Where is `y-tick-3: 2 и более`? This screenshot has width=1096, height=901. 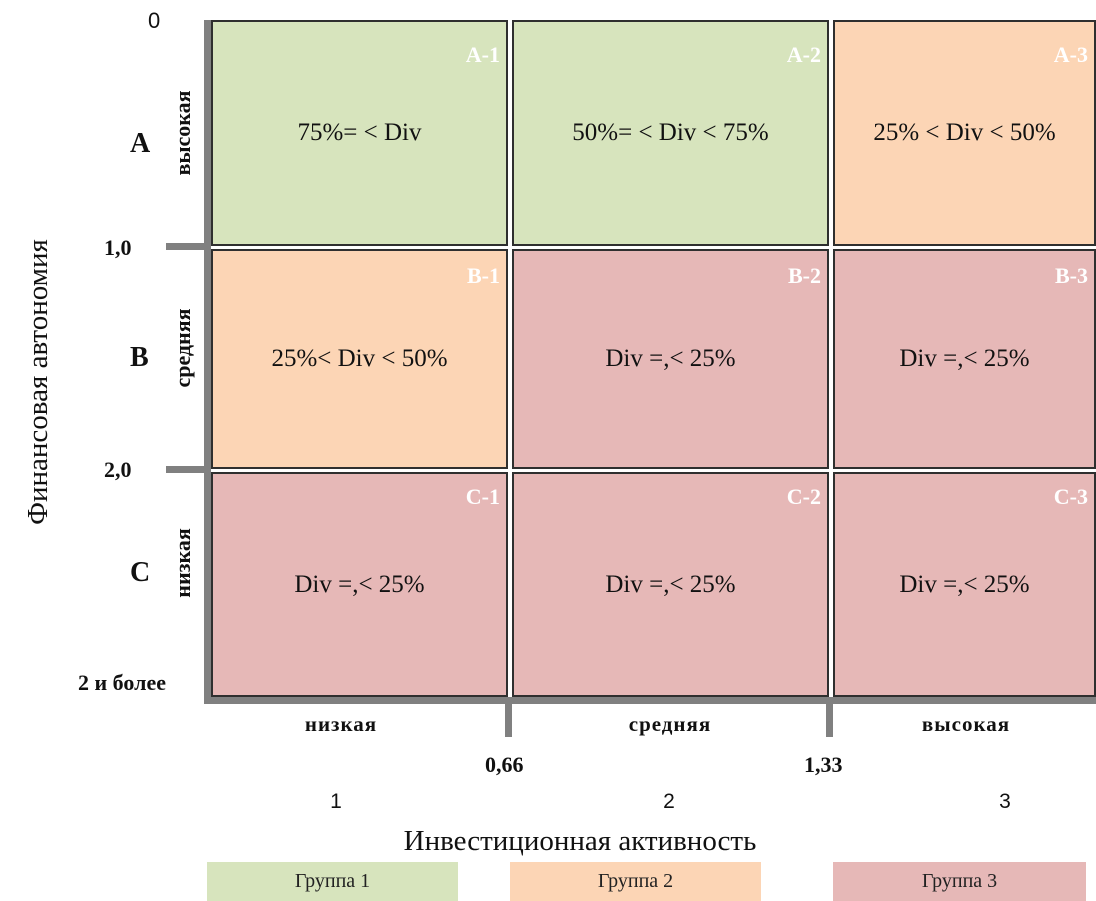 y-tick-3: 2 и более is located at coordinates (122, 682).